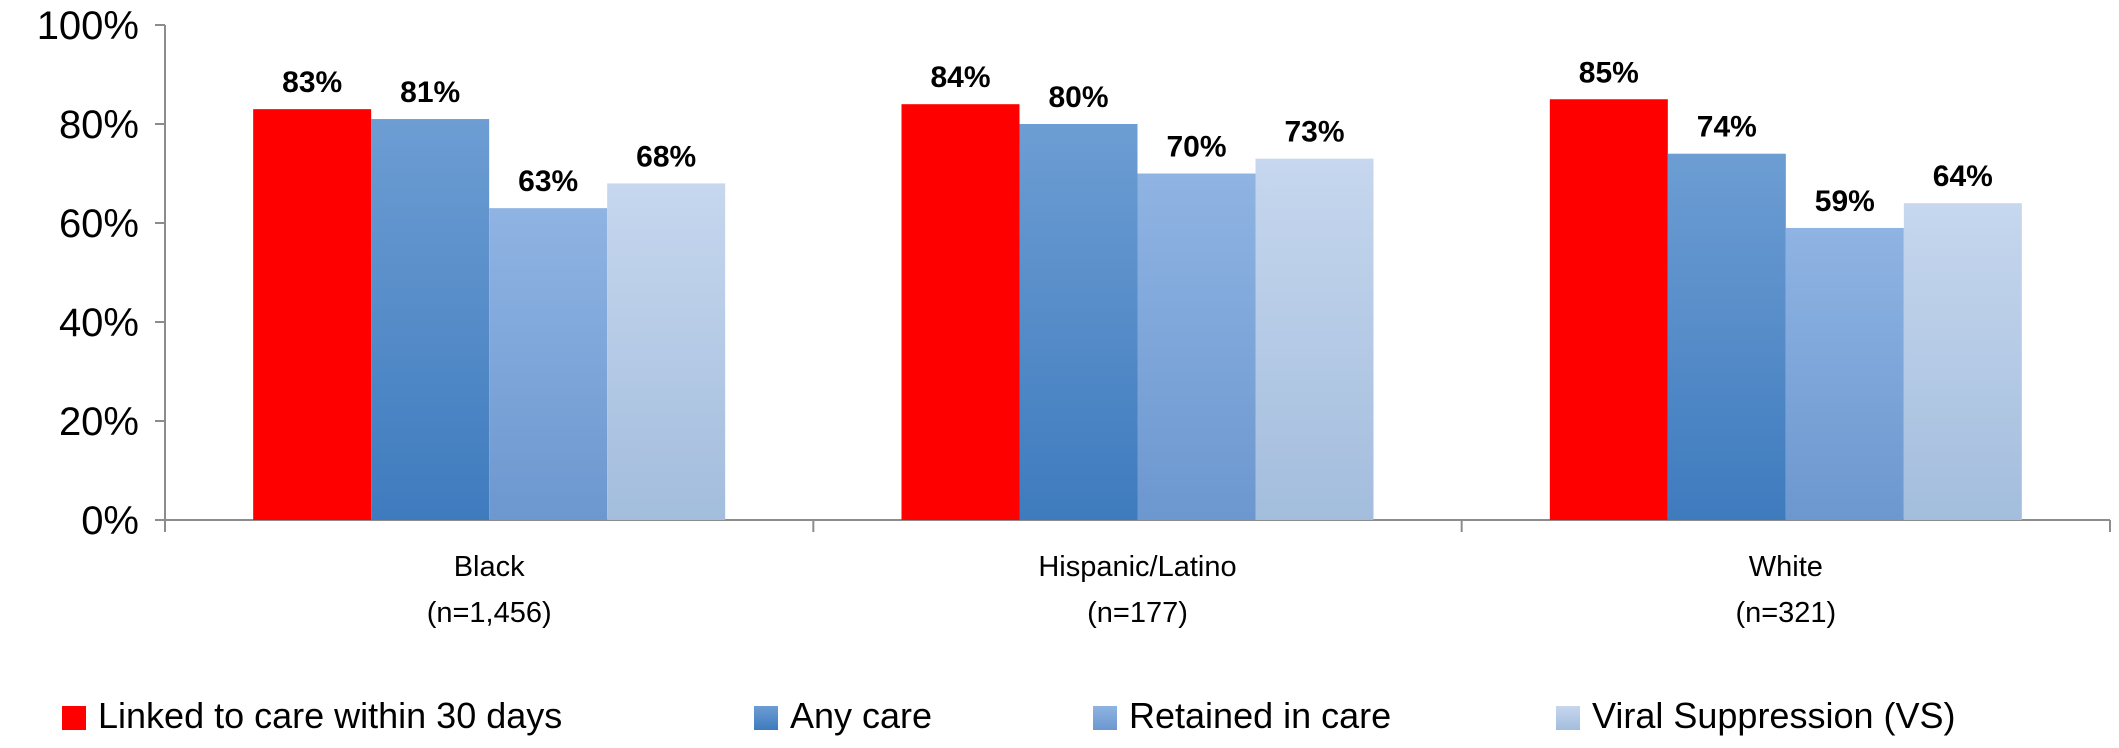  I want to click on y-tick-label: 0%, so click(110, 521).